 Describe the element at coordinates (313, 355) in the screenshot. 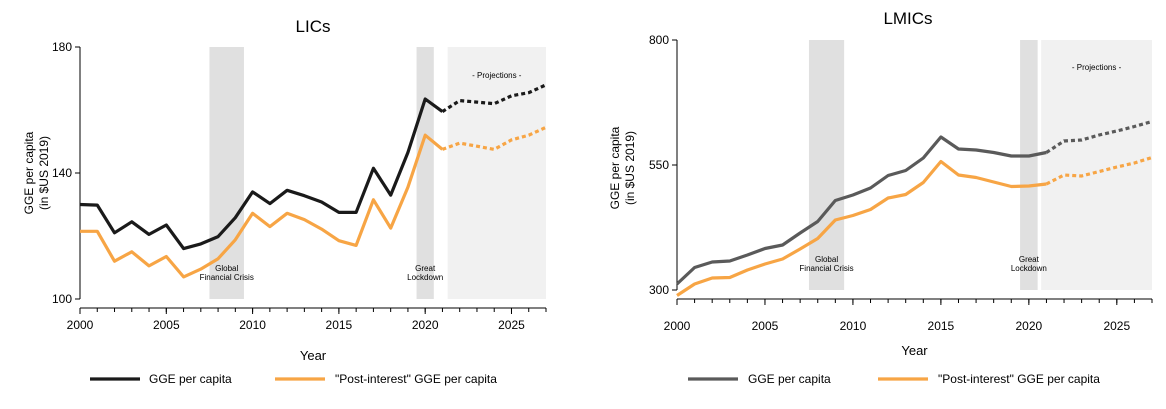

I see `lics-x-axis-label: Year` at that location.